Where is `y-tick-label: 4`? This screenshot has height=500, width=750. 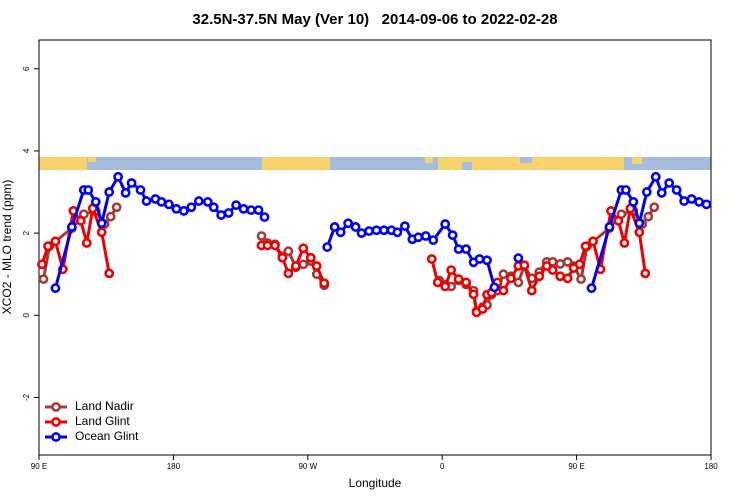 y-tick-label: 4 is located at coordinates (26, 150).